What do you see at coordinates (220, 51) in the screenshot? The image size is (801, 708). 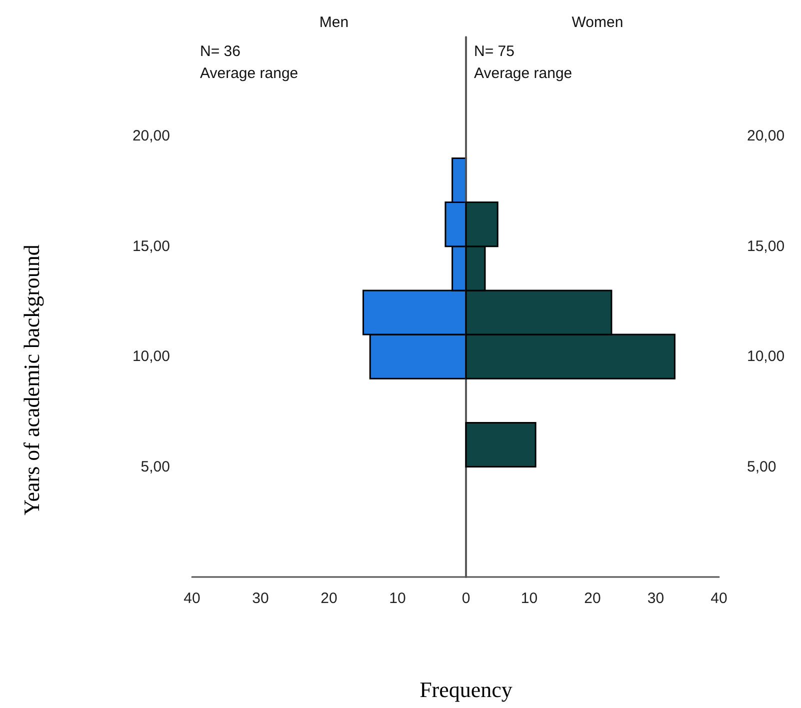 I see `annotation: N= 36` at bounding box center [220, 51].